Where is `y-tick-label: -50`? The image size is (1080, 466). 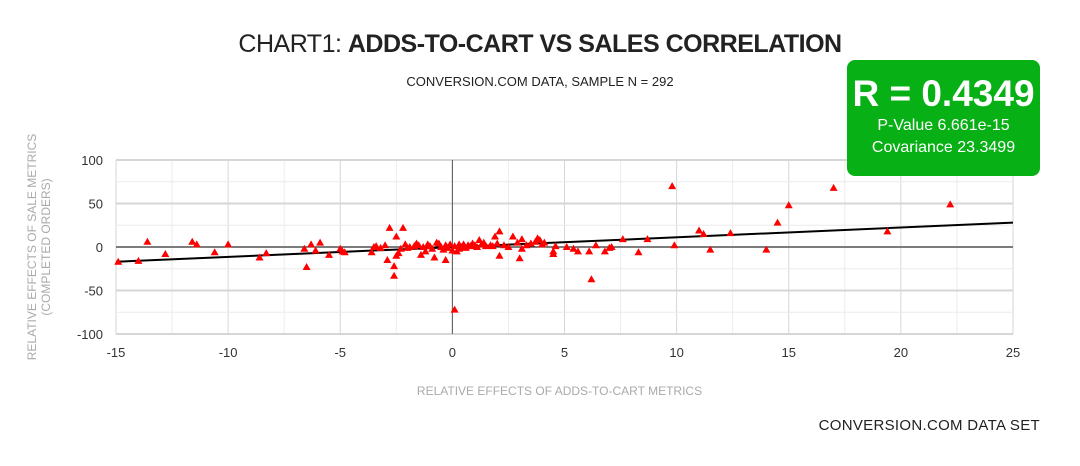 y-tick-label: -50 is located at coordinates (93, 291).